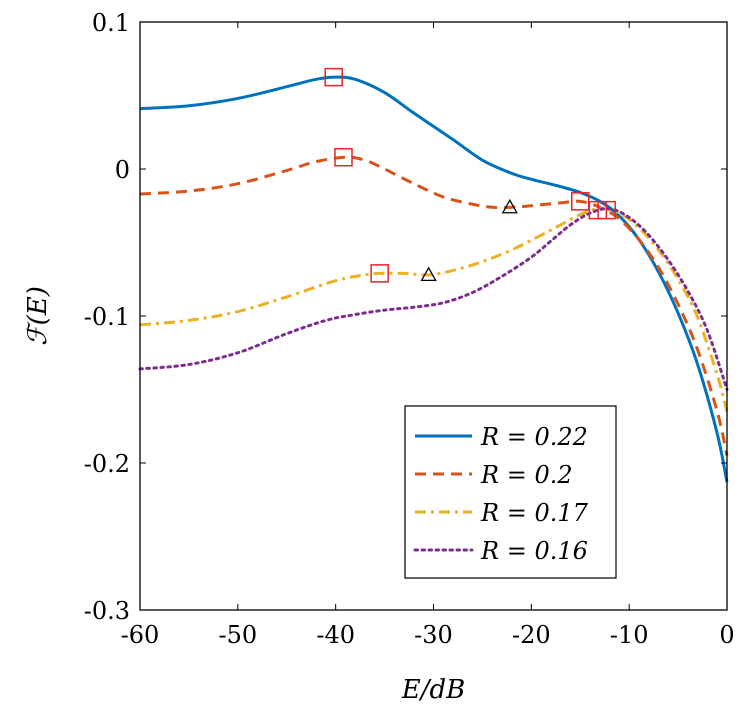  I want to click on y-tick-label: 0.1, so click(111, 23).